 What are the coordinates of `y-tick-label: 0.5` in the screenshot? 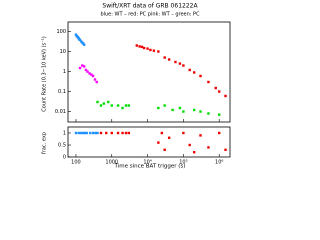 It's located at (62, 146).